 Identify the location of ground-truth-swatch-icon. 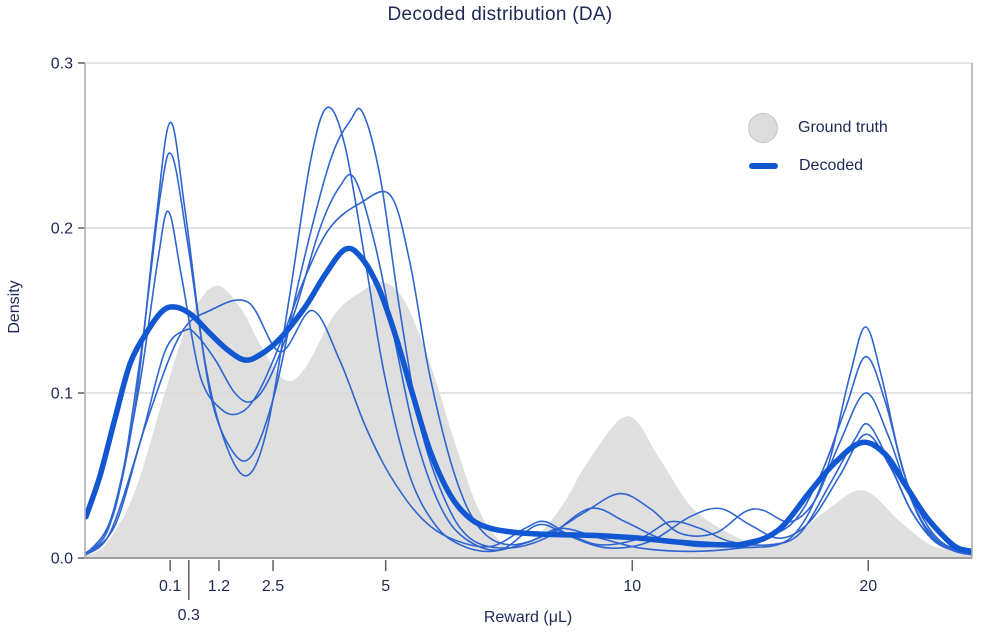
(763, 128).